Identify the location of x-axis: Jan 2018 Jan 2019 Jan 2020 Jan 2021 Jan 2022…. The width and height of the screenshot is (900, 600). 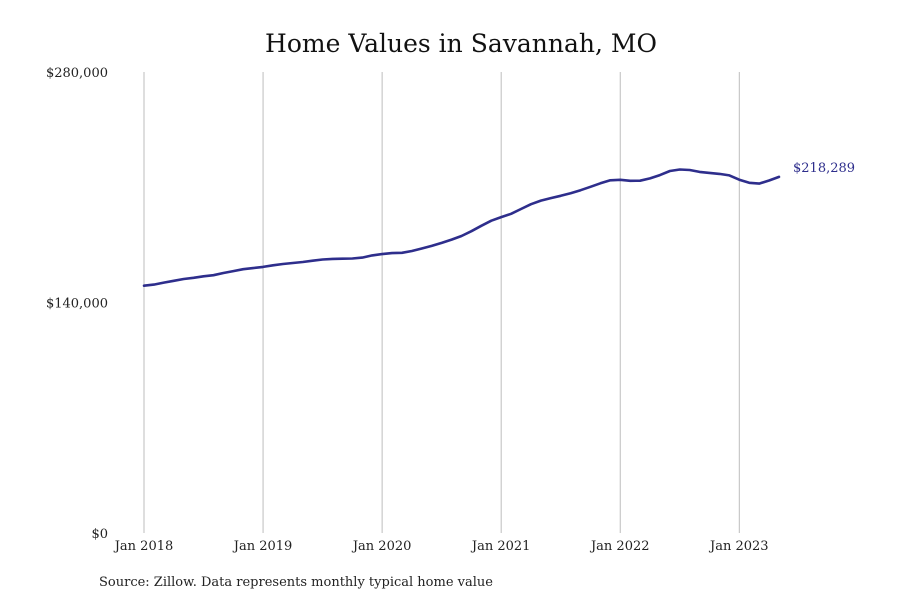
(441, 546).